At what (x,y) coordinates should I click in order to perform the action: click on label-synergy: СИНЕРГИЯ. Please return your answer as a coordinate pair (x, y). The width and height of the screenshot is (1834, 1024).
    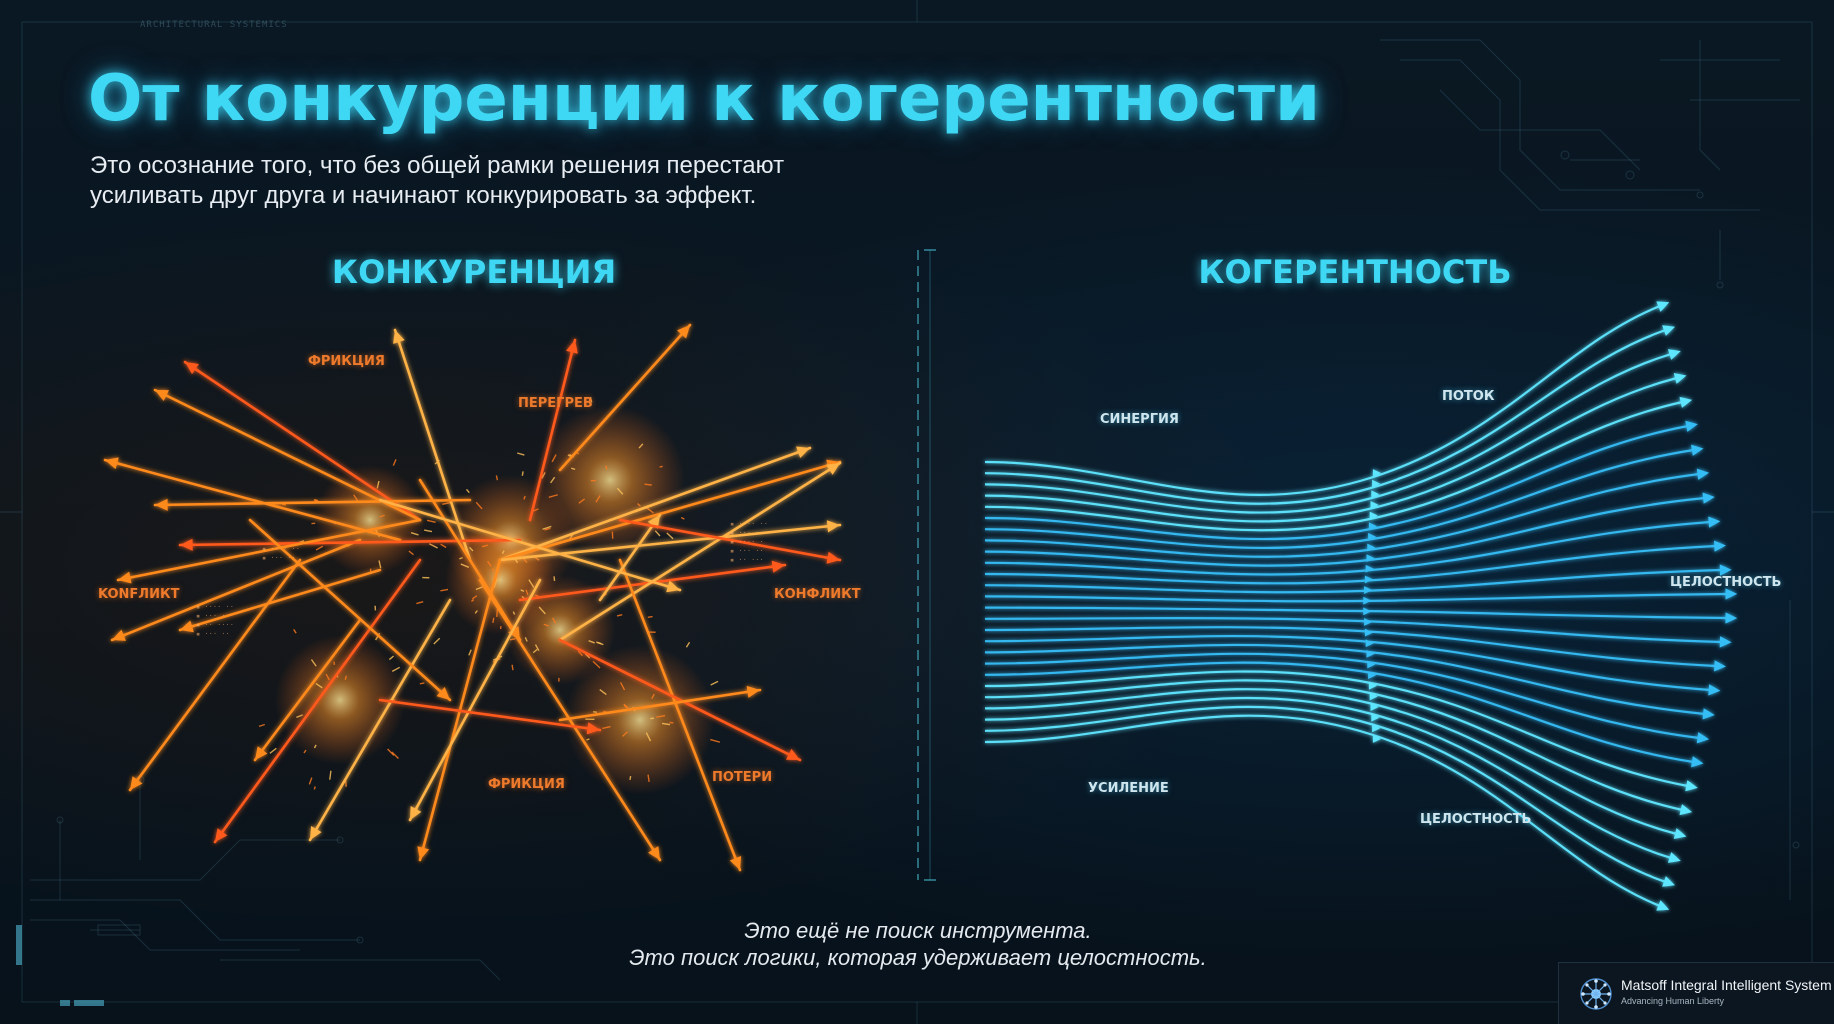
    Looking at the image, I should click on (1139, 419).